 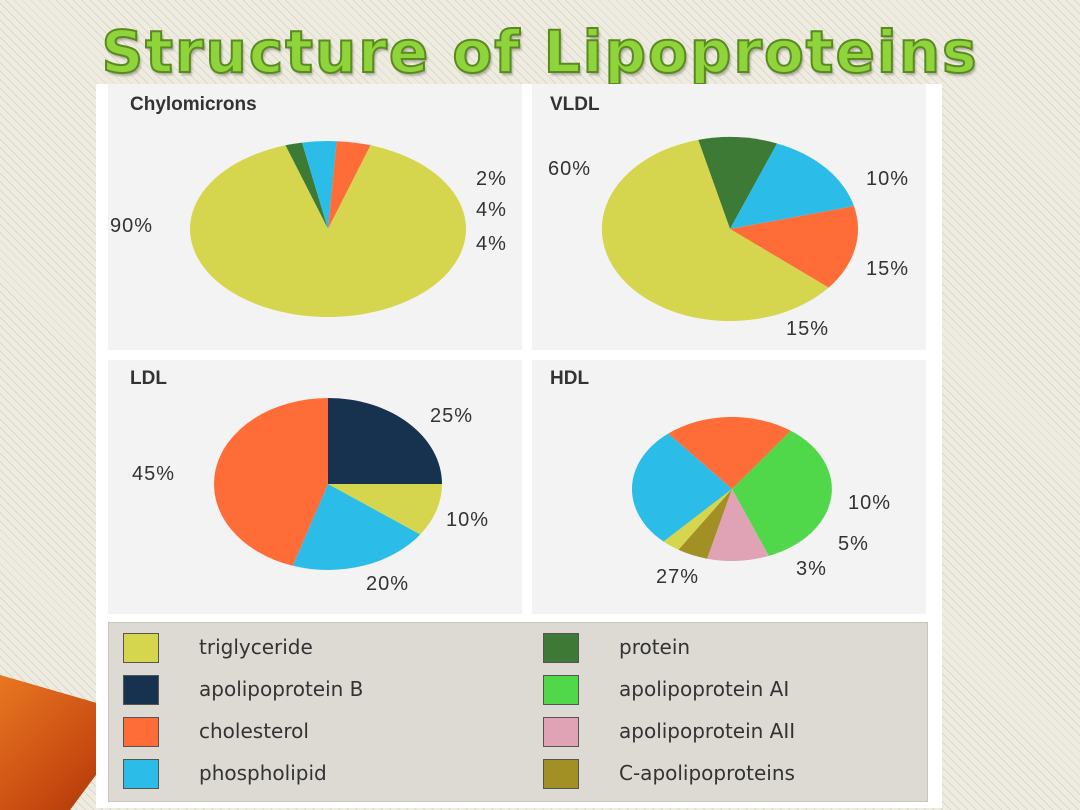 I want to click on chart-title-chylomicrons: Chylomicrons, so click(x=193, y=104).